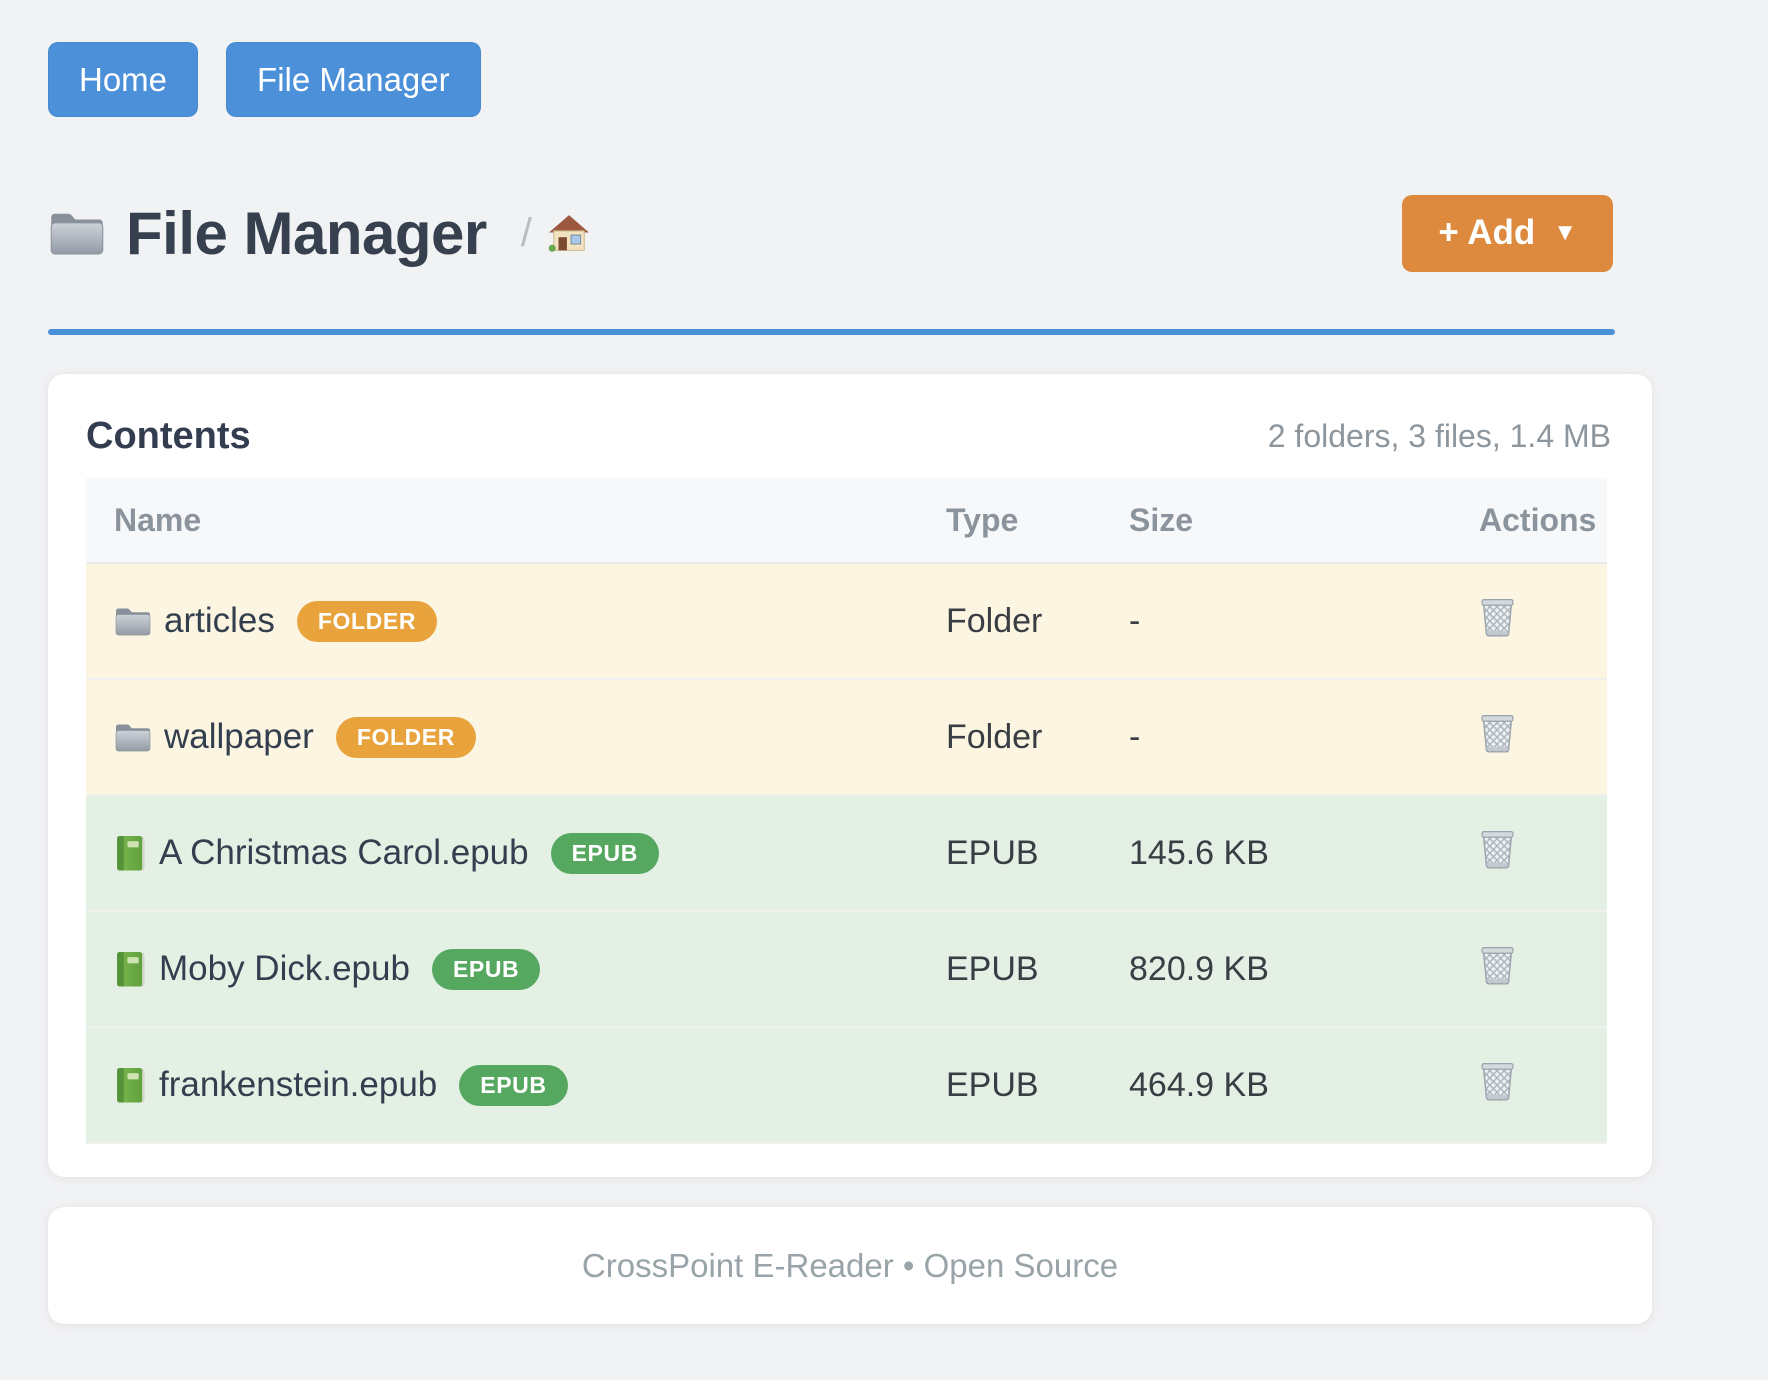  I want to click on add-button: + Add ▼, so click(1507, 233).